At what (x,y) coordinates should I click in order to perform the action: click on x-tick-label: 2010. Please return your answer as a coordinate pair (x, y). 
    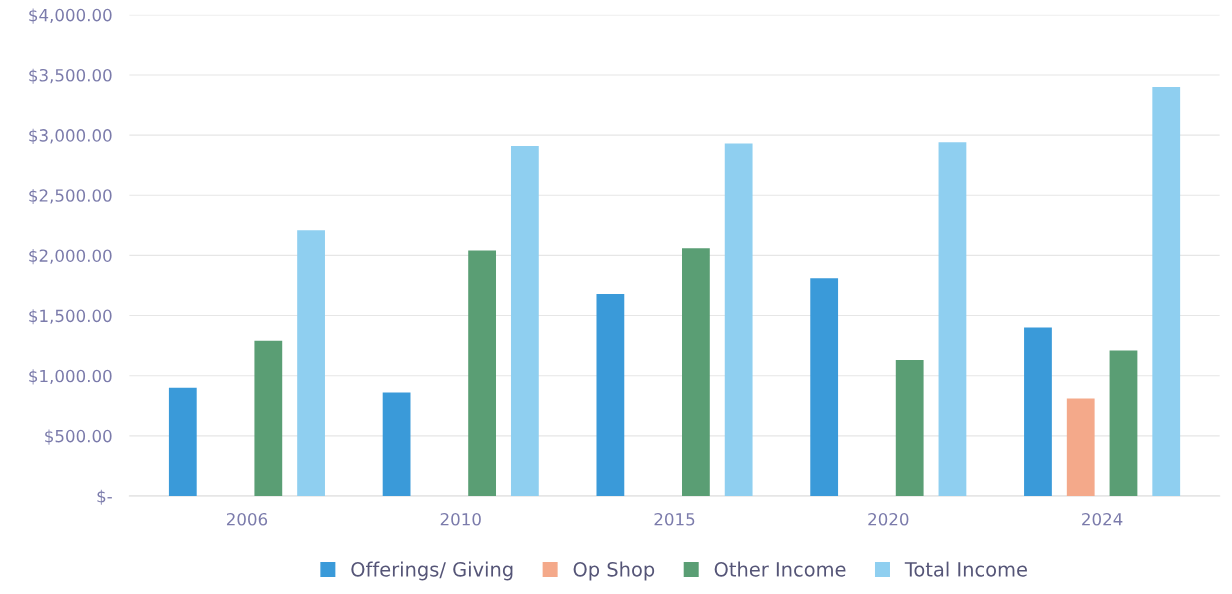
    Looking at the image, I should click on (460, 519).